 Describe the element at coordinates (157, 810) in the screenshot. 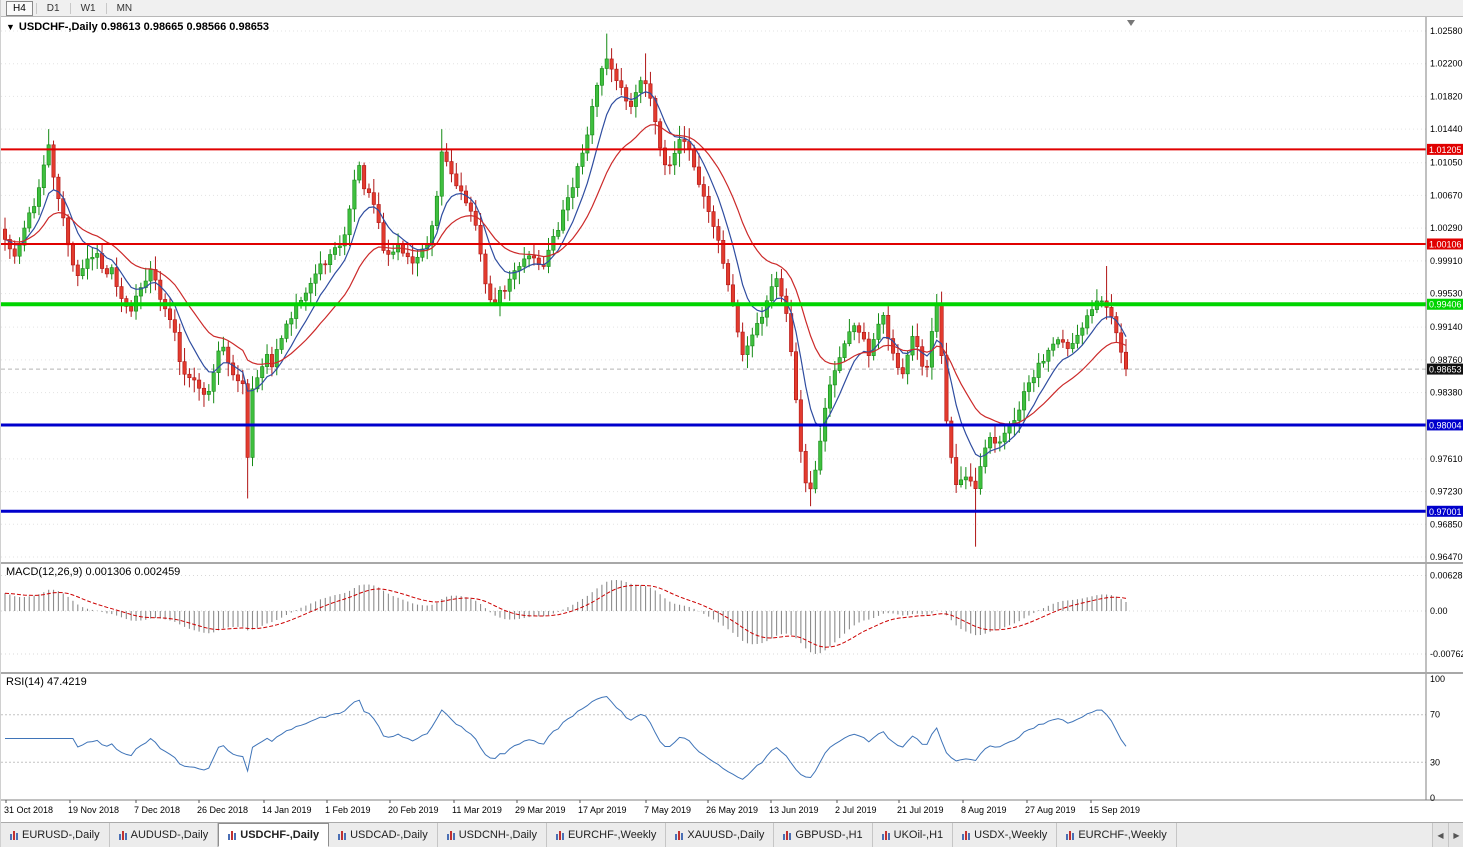

I see `svg-text: 7 Dec 2018` at that location.